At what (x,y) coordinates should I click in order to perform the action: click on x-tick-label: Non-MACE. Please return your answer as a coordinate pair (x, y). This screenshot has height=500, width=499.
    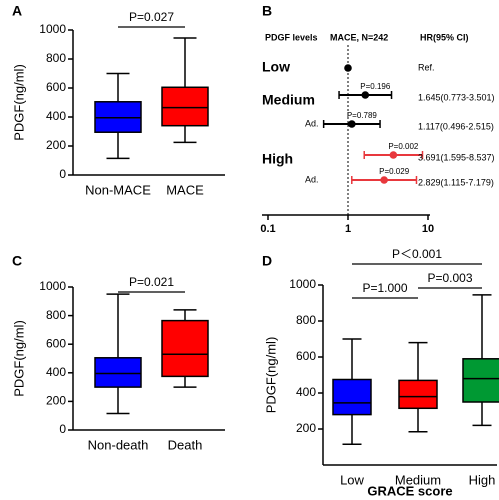
    Looking at the image, I should click on (118, 189).